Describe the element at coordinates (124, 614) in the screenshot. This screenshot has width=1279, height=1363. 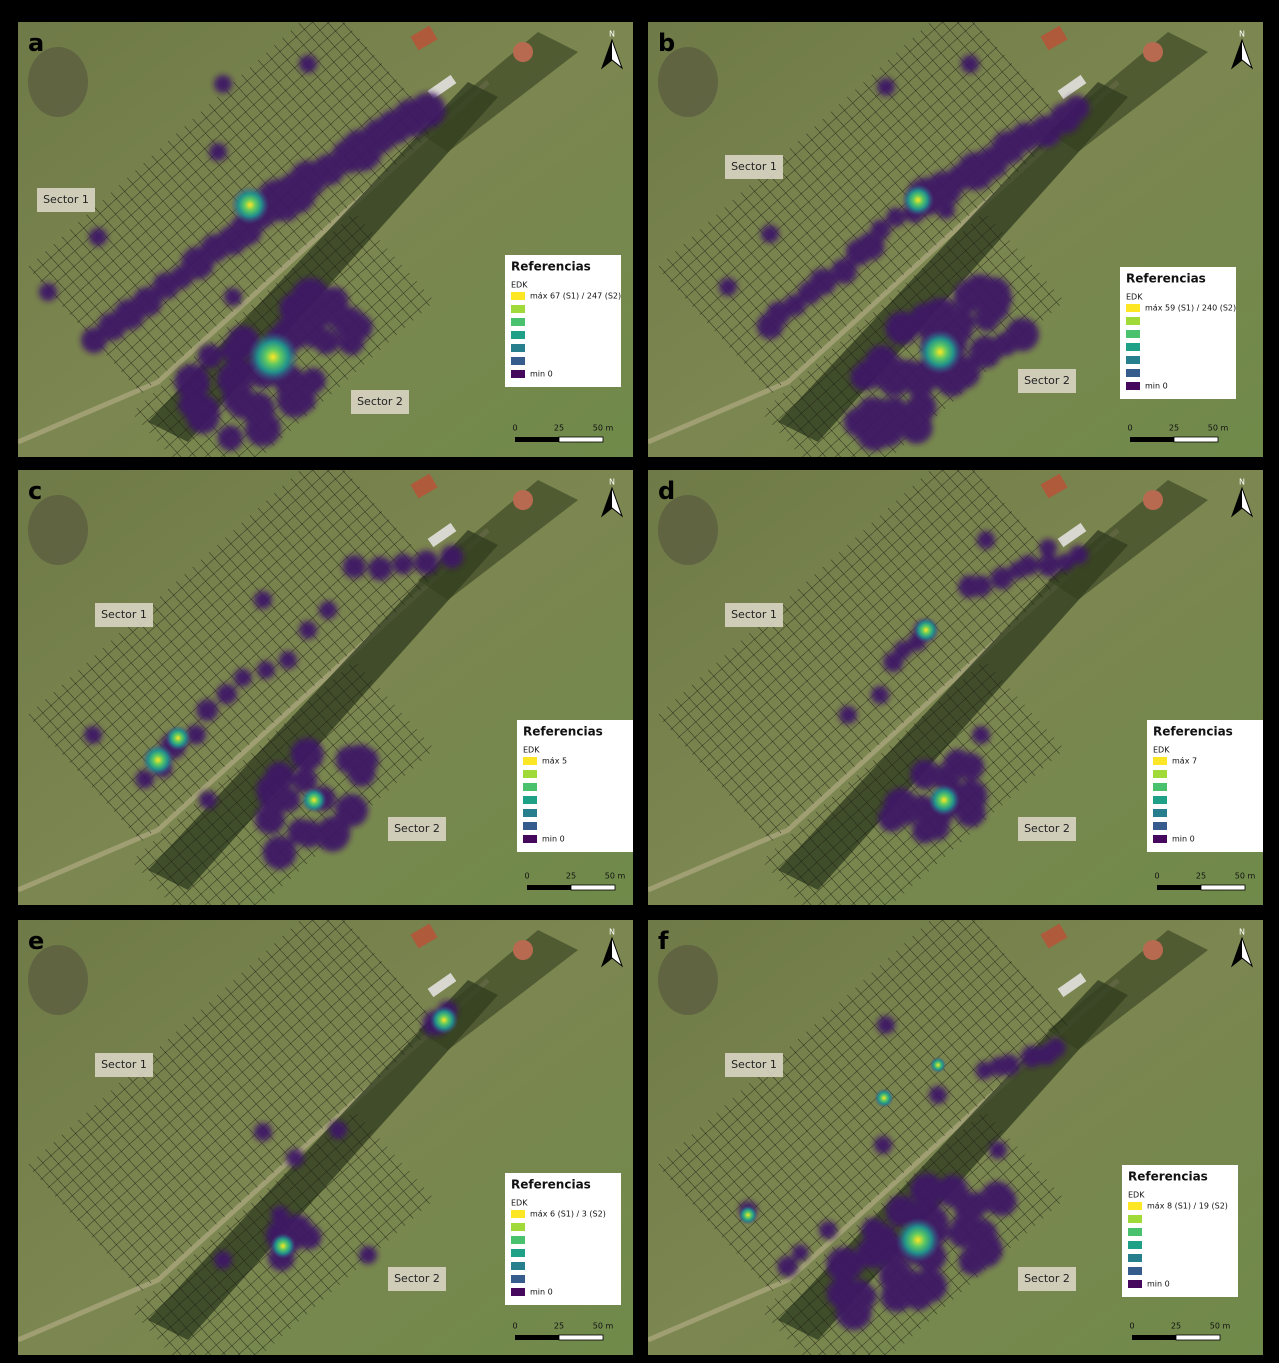
I see `sector-1-label: Sector 1` at that location.